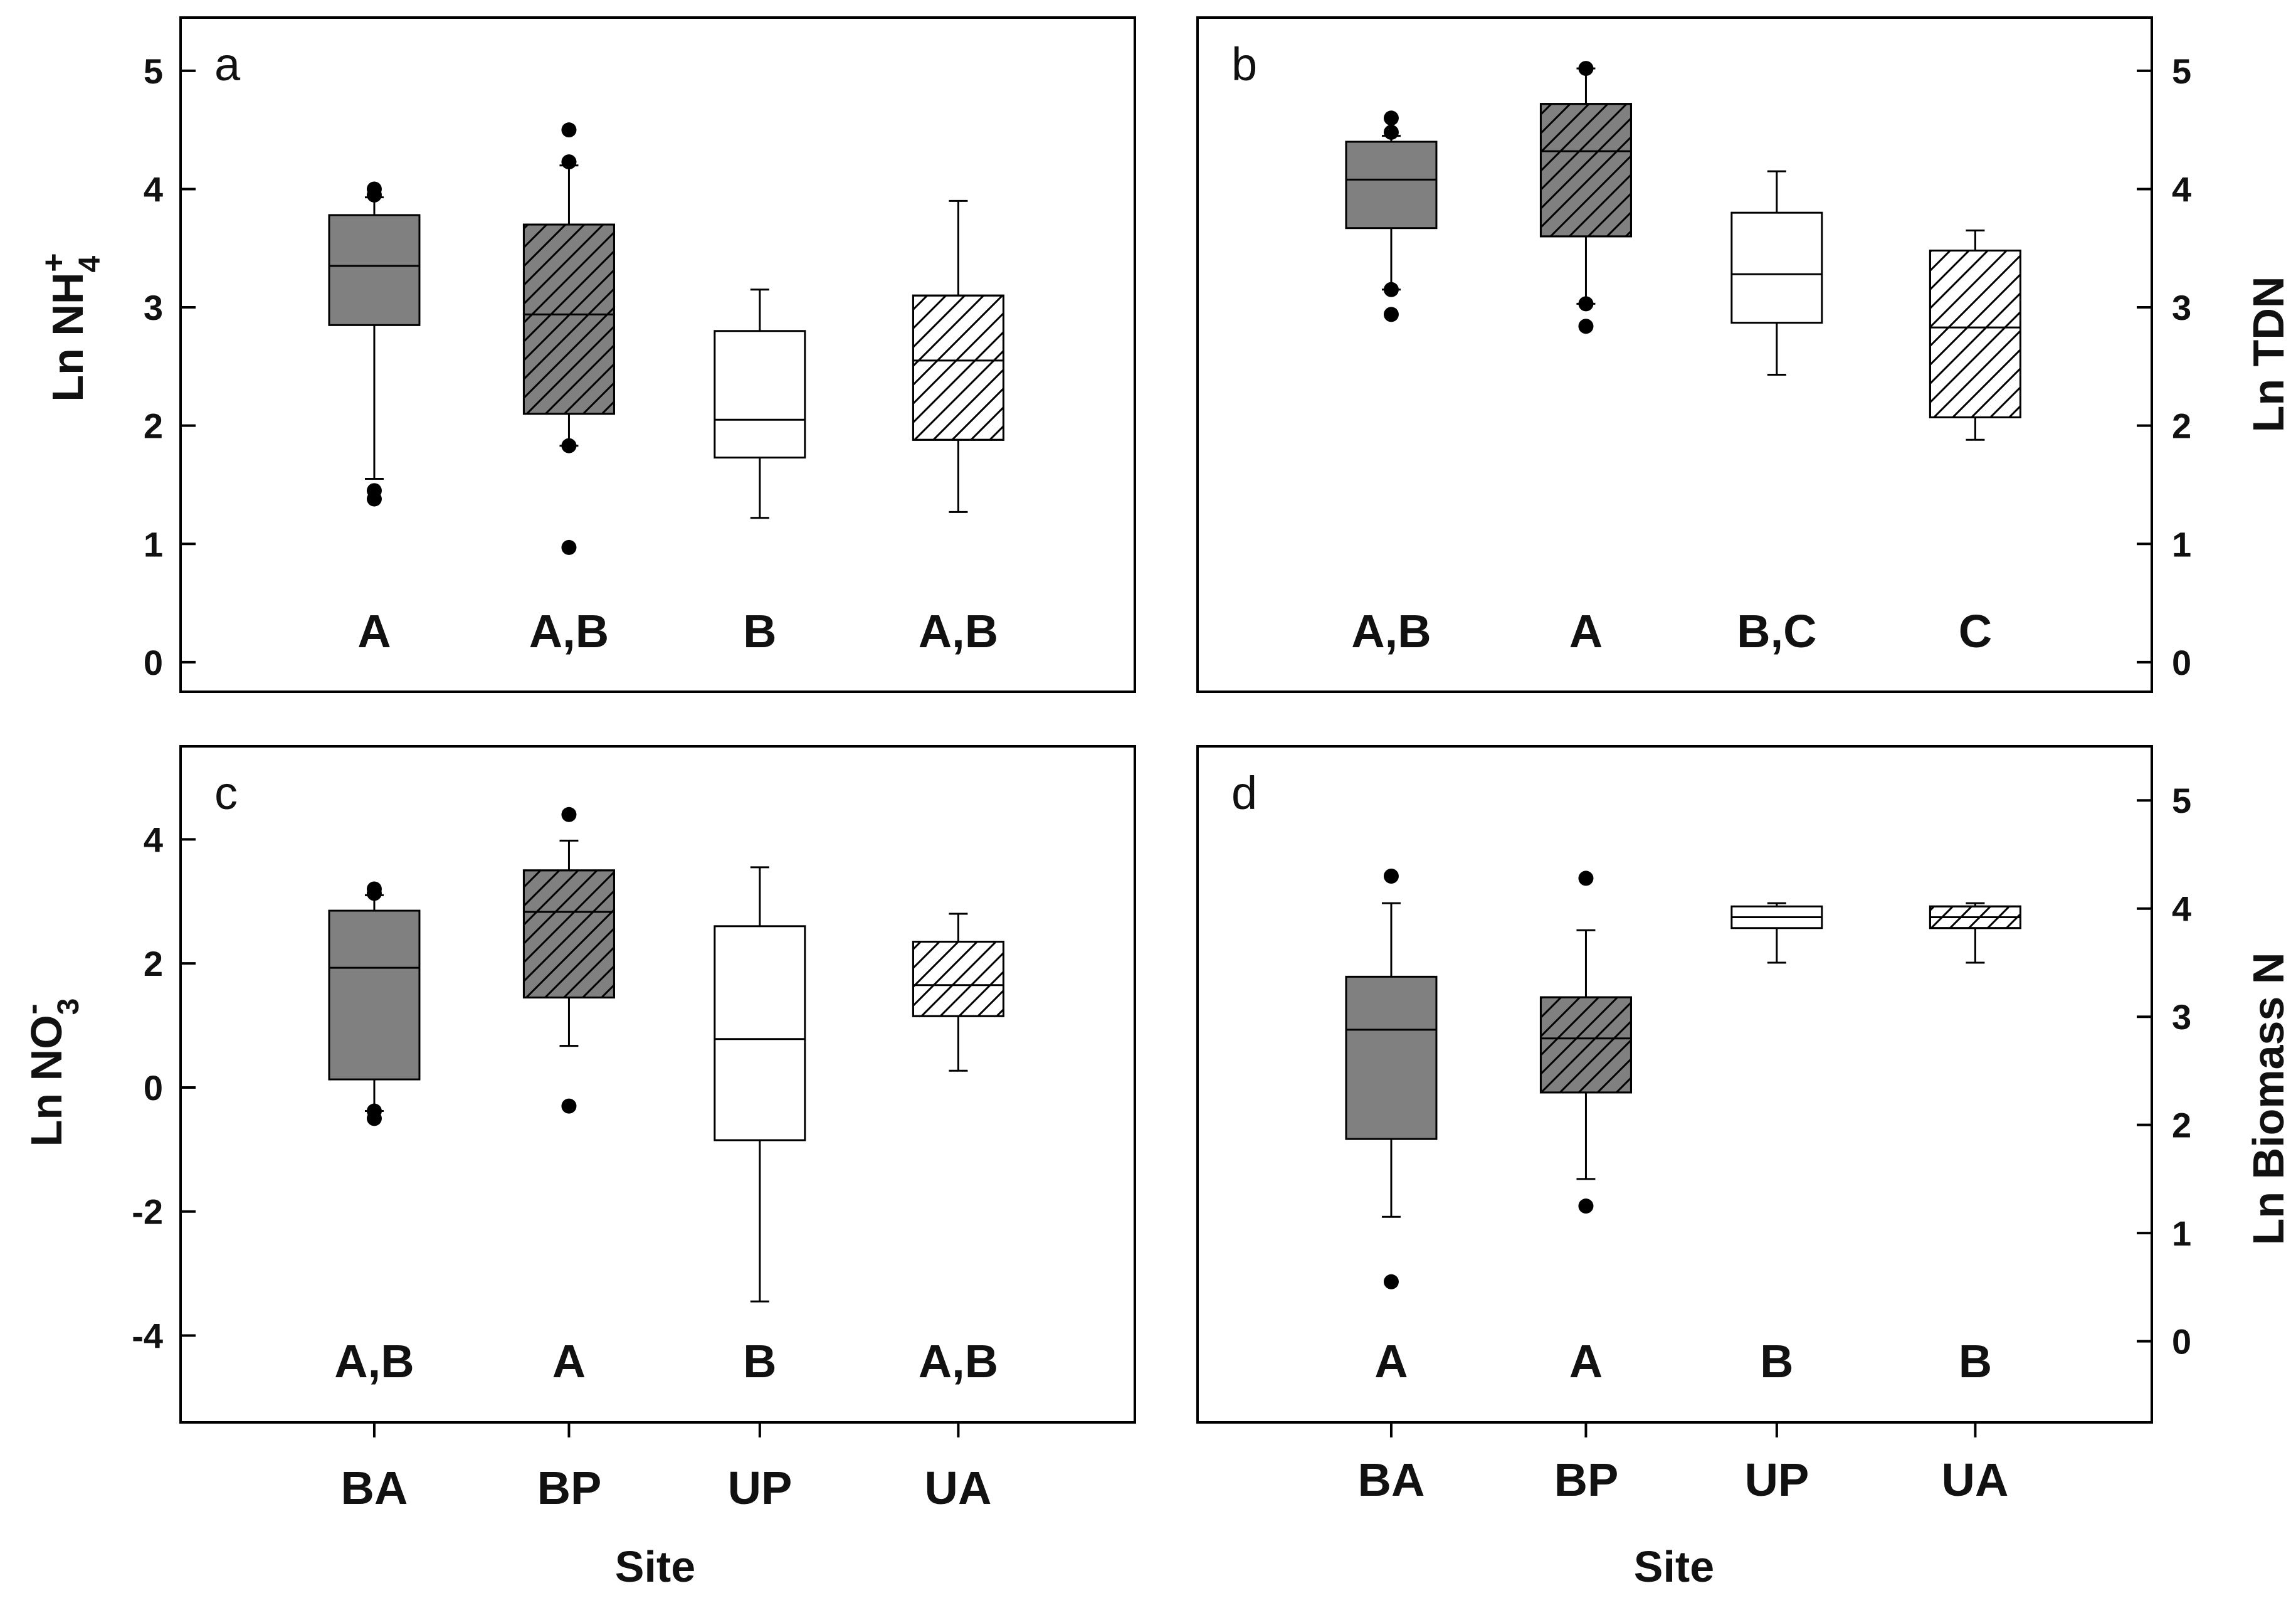  I want to click on panel-c-xlabel: Site, so click(655, 1566).